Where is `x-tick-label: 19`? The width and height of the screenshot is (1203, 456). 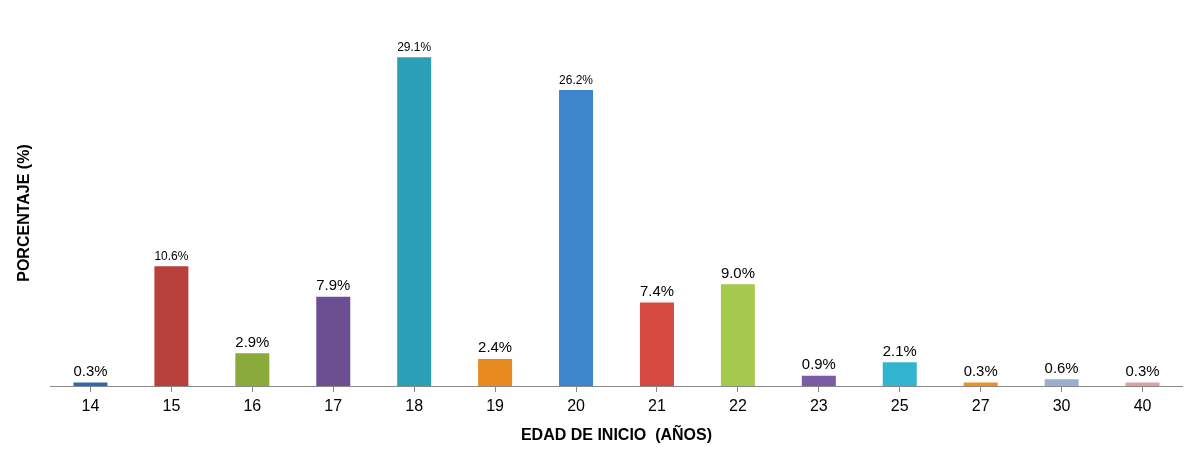 x-tick-label: 19 is located at coordinates (495, 406).